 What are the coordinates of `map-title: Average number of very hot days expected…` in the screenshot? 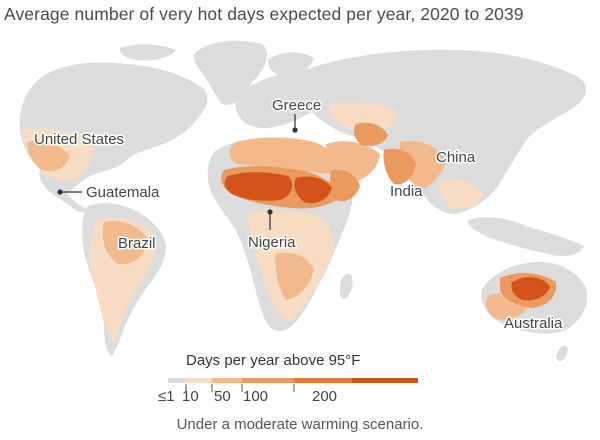 It's located at (264, 14).